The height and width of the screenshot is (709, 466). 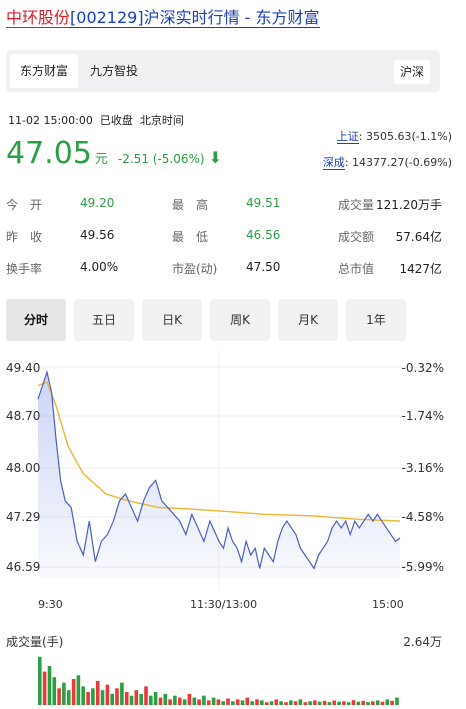 I want to click on stat-value-low: 46.56, so click(x=263, y=235).